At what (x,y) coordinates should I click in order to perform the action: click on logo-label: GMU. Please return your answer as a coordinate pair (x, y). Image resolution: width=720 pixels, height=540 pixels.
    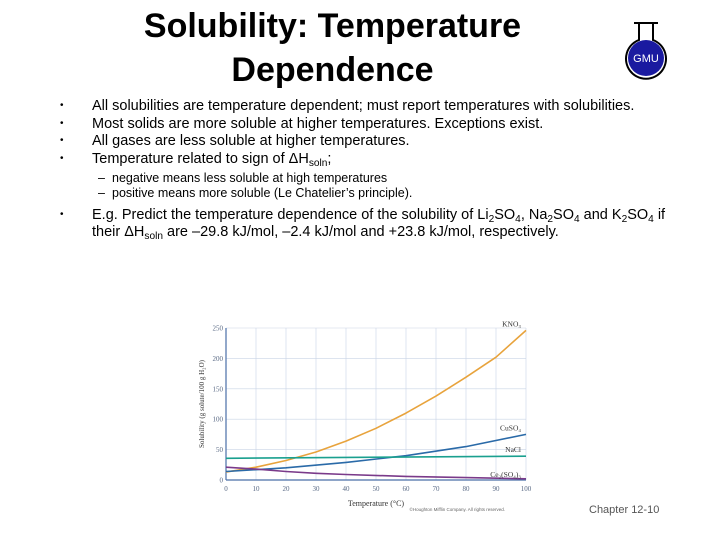
    Looking at the image, I should click on (646, 59).